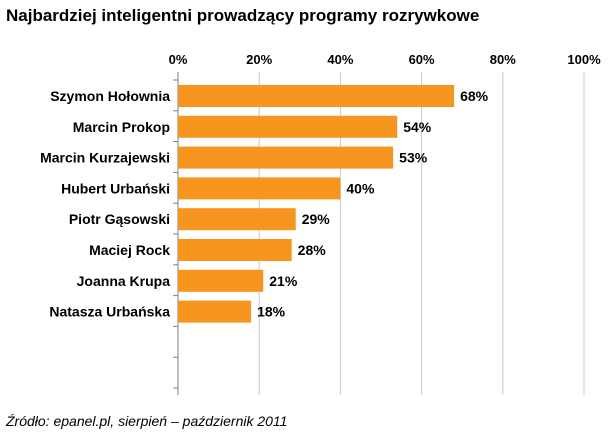 The image size is (610, 440). I want to click on x-tick-label: 100%, so click(584, 59).